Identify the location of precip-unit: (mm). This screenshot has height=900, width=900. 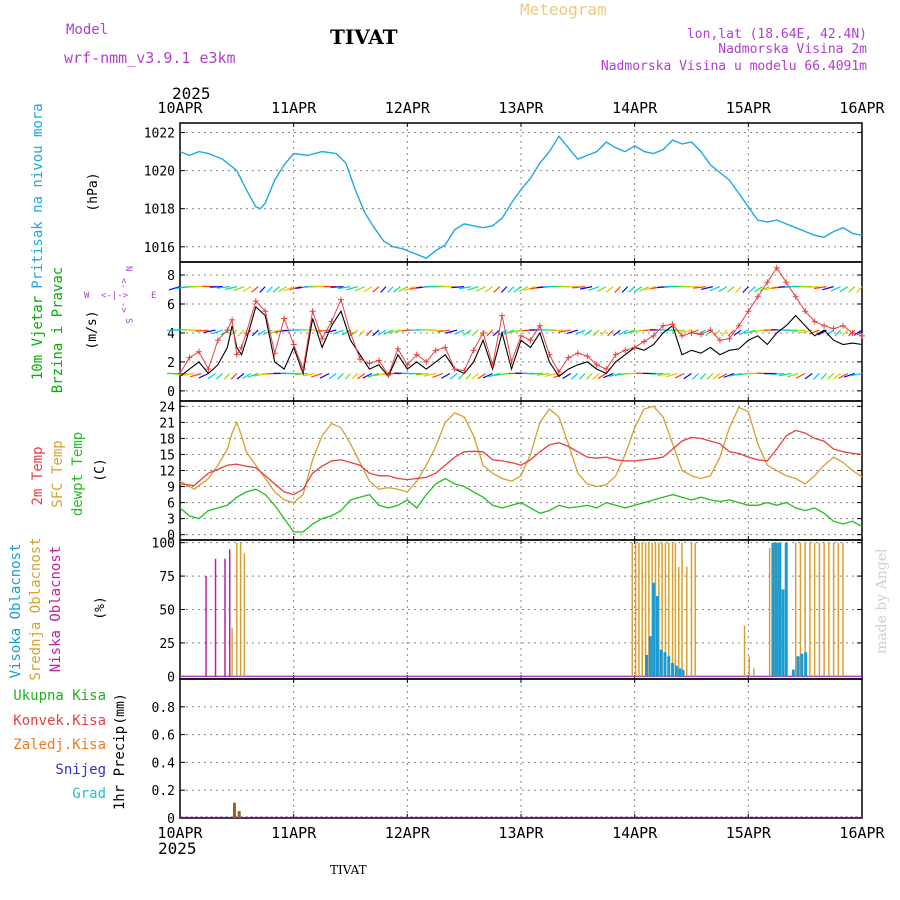
(120, 708).